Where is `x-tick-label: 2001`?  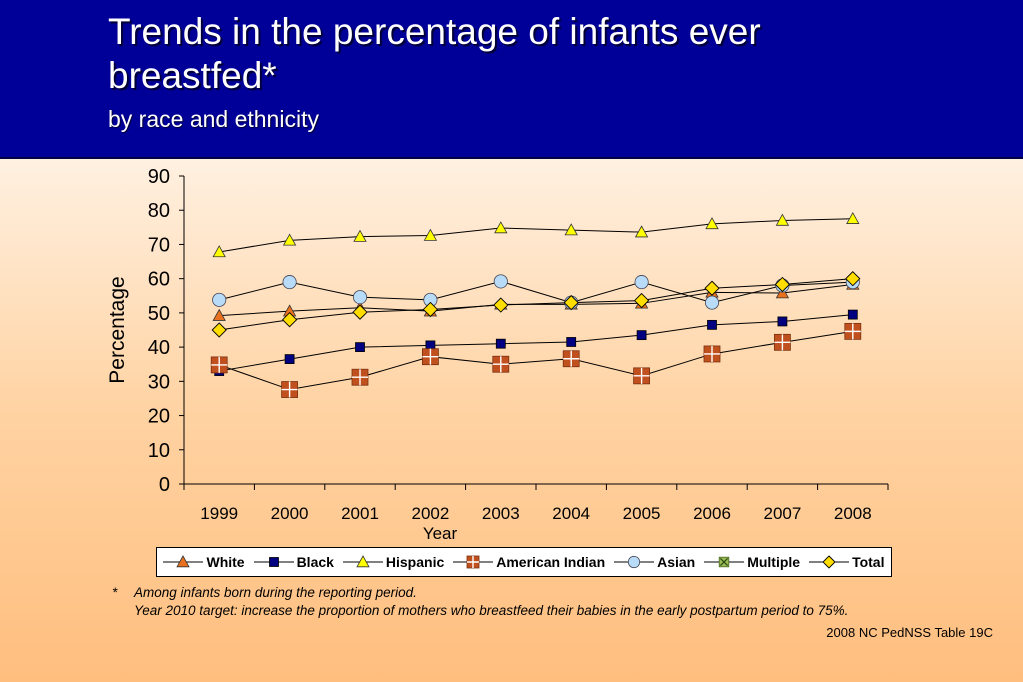 x-tick-label: 2001 is located at coordinates (360, 513).